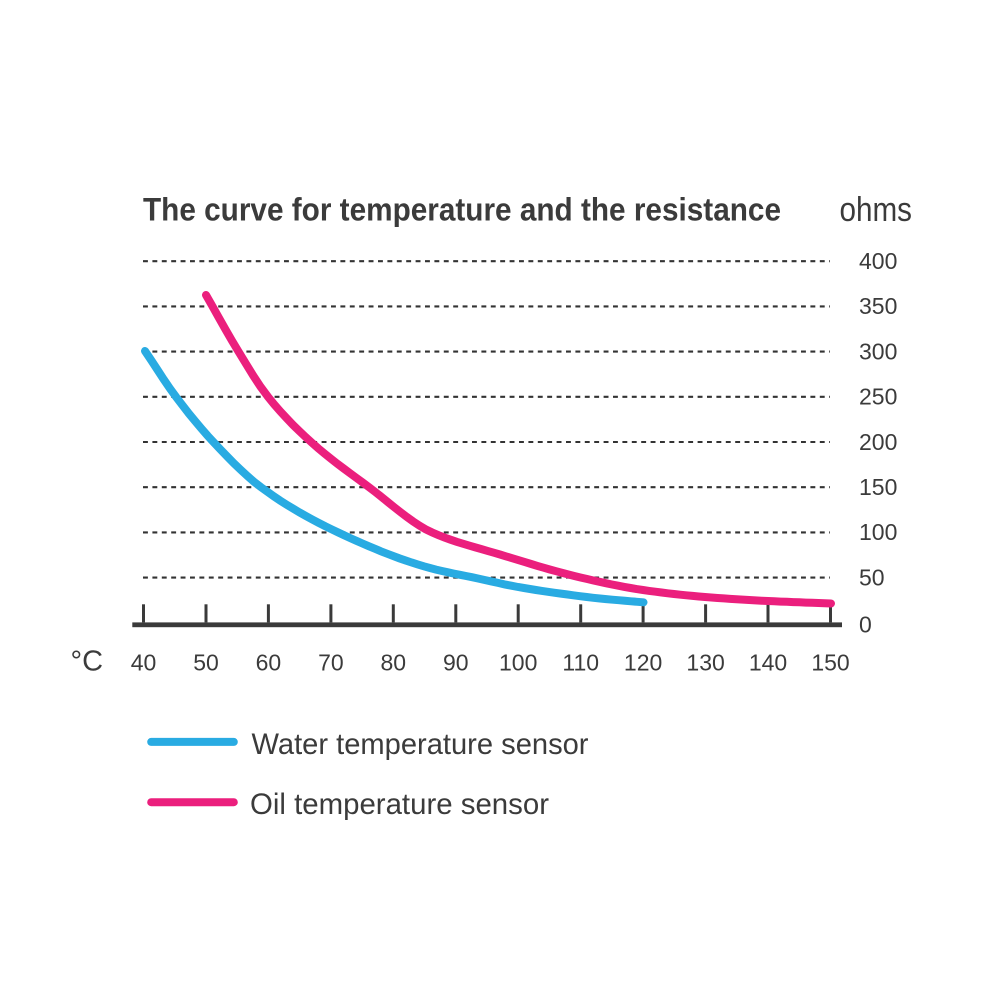  What do you see at coordinates (399, 804) in the screenshot?
I see `svg-text: Oil temperature sensor` at bounding box center [399, 804].